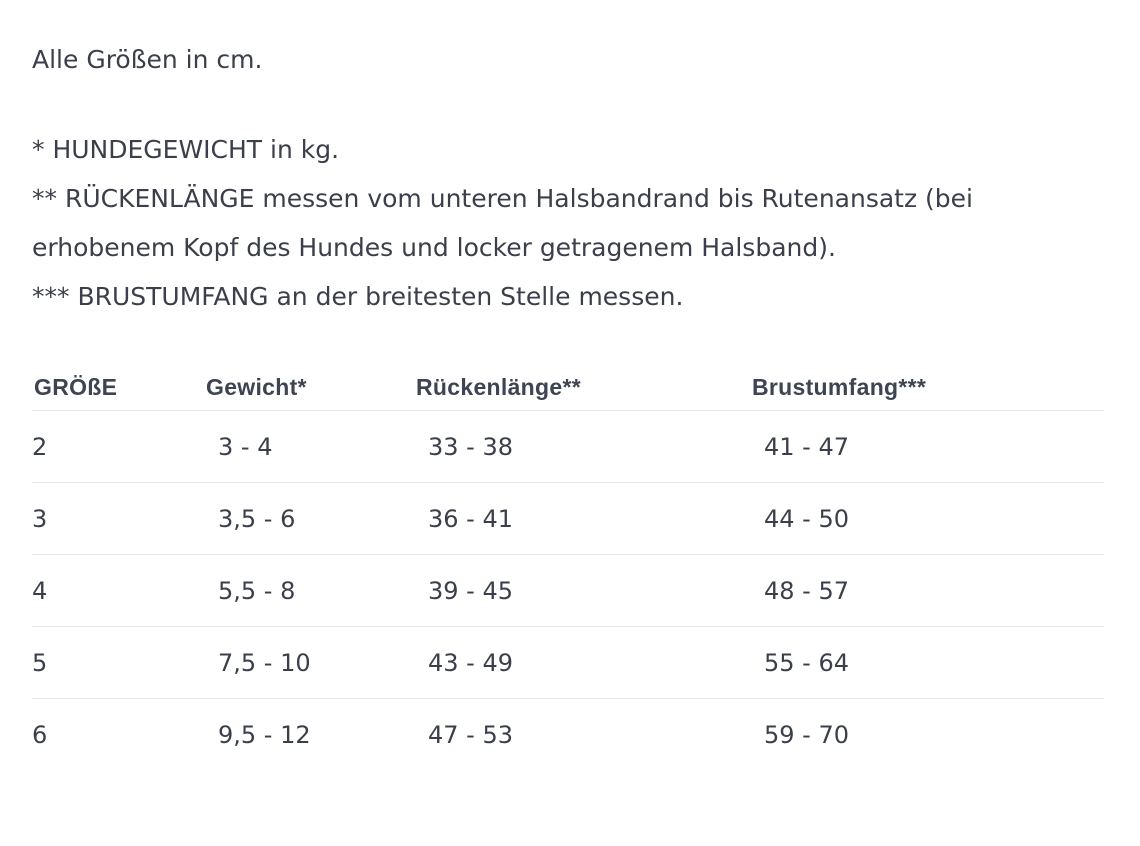 This screenshot has height=846, width=1140. What do you see at coordinates (584, 446) in the screenshot?
I see `cell-back-length: 33 - 38` at bounding box center [584, 446].